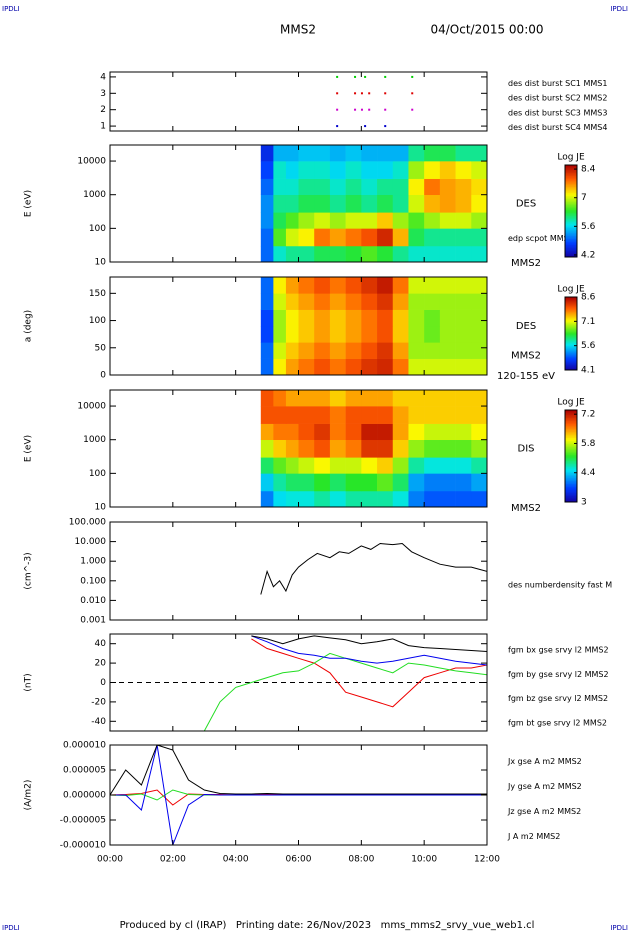 The height and width of the screenshot is (934, 630). Describe the element at coordinates (103, 110) in the screenshot. I see `y-tick-label: 2` at that location.